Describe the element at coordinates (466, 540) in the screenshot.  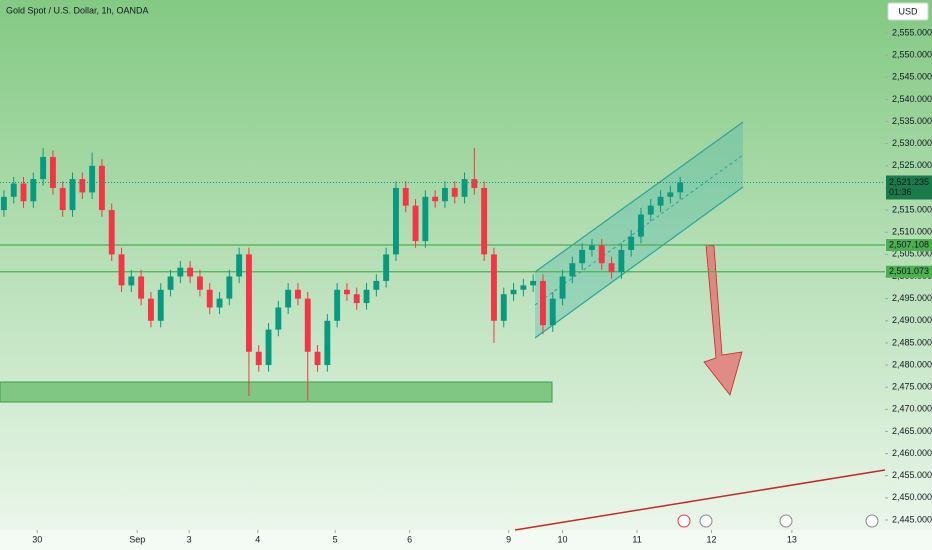
I see `time-axis-bg` at that location.